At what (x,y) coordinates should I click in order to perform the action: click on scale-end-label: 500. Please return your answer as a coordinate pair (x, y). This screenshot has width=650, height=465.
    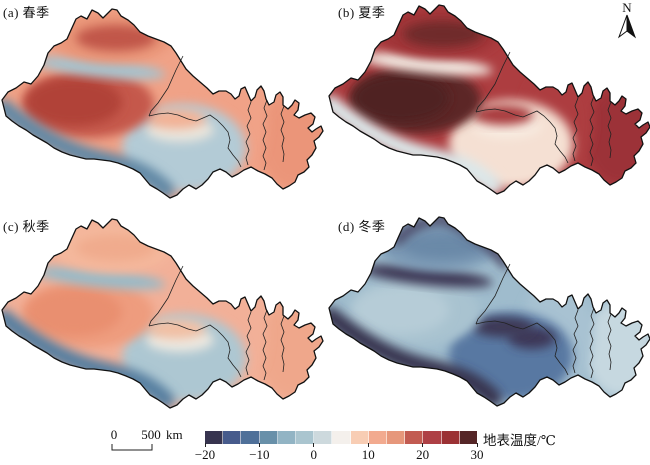
    Looking at the image, I should click on (151, 434).